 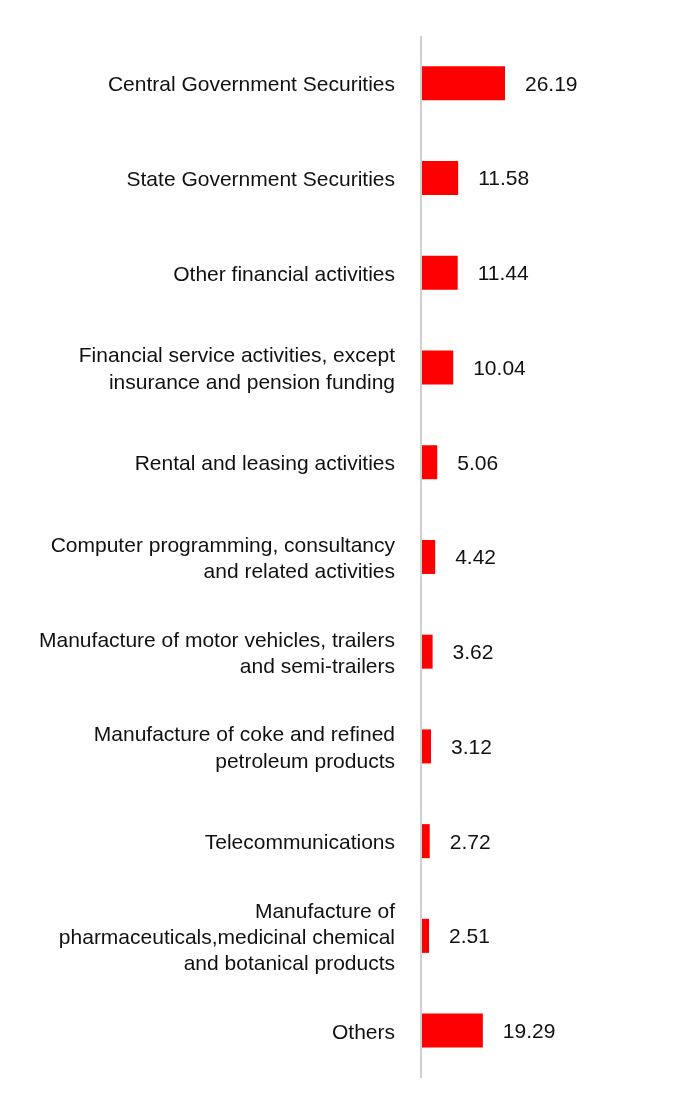 I want to click on data-label: 2.72, so click(x=470, y=841).